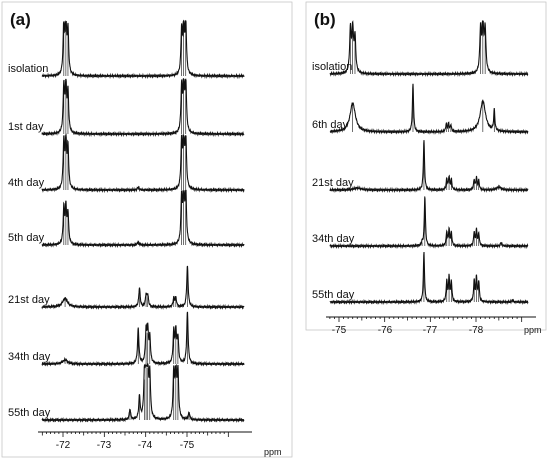 The width and height of the screenshot is (550, 461). What do you see at coordinates (20, 19) in the screenshot?
I see `panel-a-label: (a)` at bounding box center [20, 19].